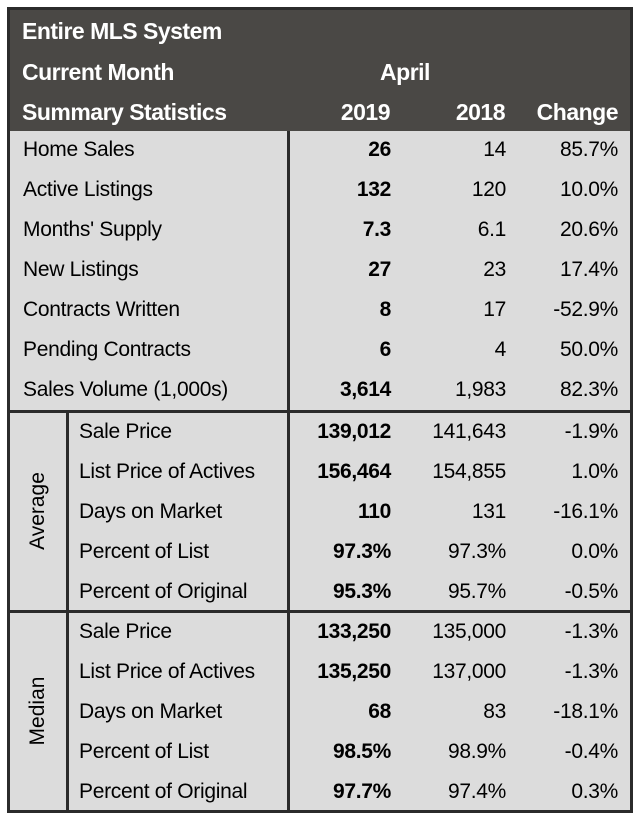 This screenshot has width=640, height=819. I want to click on table-row: Percent of List 98.5% 98.9% -0.4%, so click(320, 753).